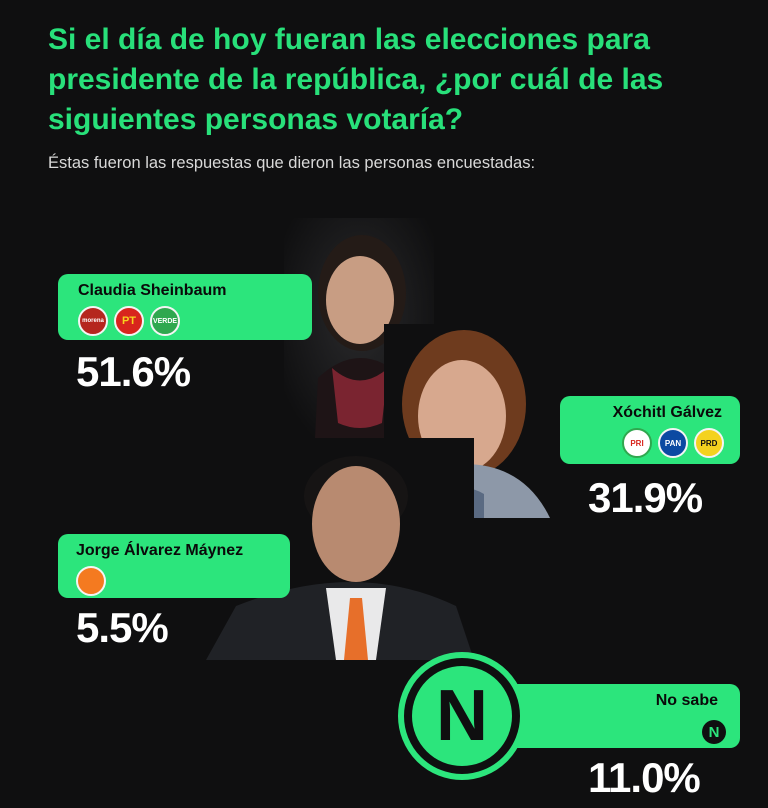 The height and width of the screenshot is (808, 768). Describe the element at coordinates (133, 371) in the screenshot. I see `sheinbaum-percent: 51.6%` at that location.